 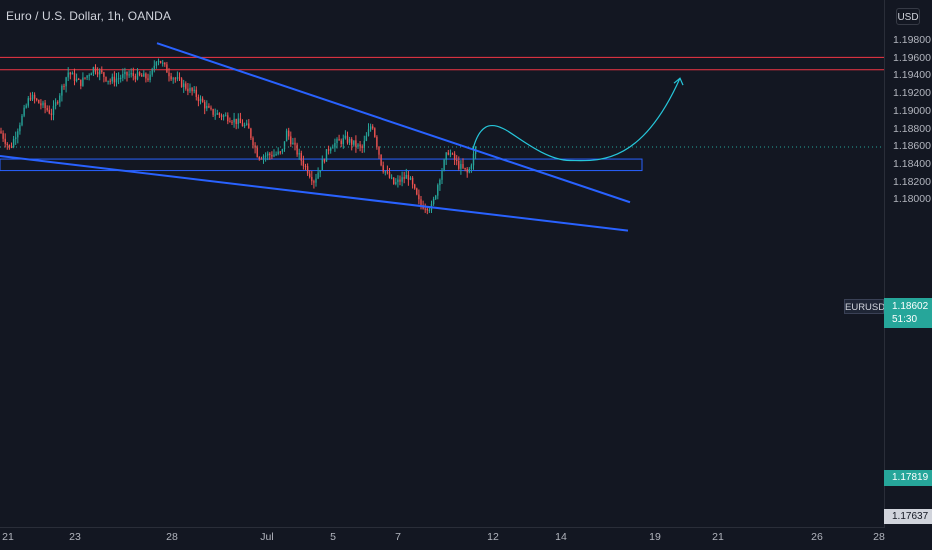 I want to click on price-tick-label: 1.18400, so click(x=912, y=163).